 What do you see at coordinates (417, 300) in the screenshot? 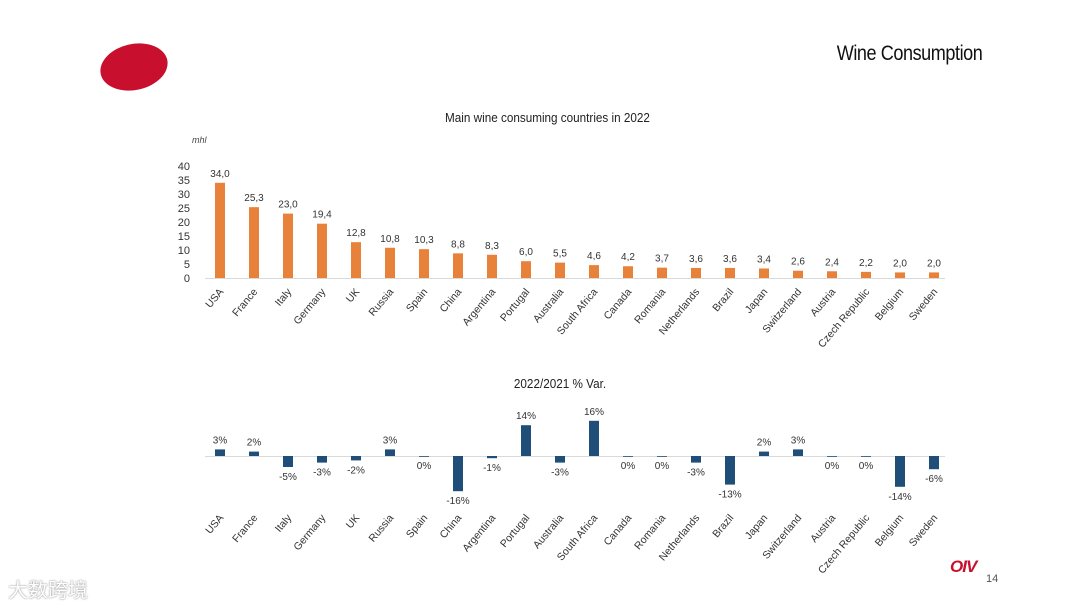
I see `chart1-category-label: Spain` at bounding box center [417, 300].